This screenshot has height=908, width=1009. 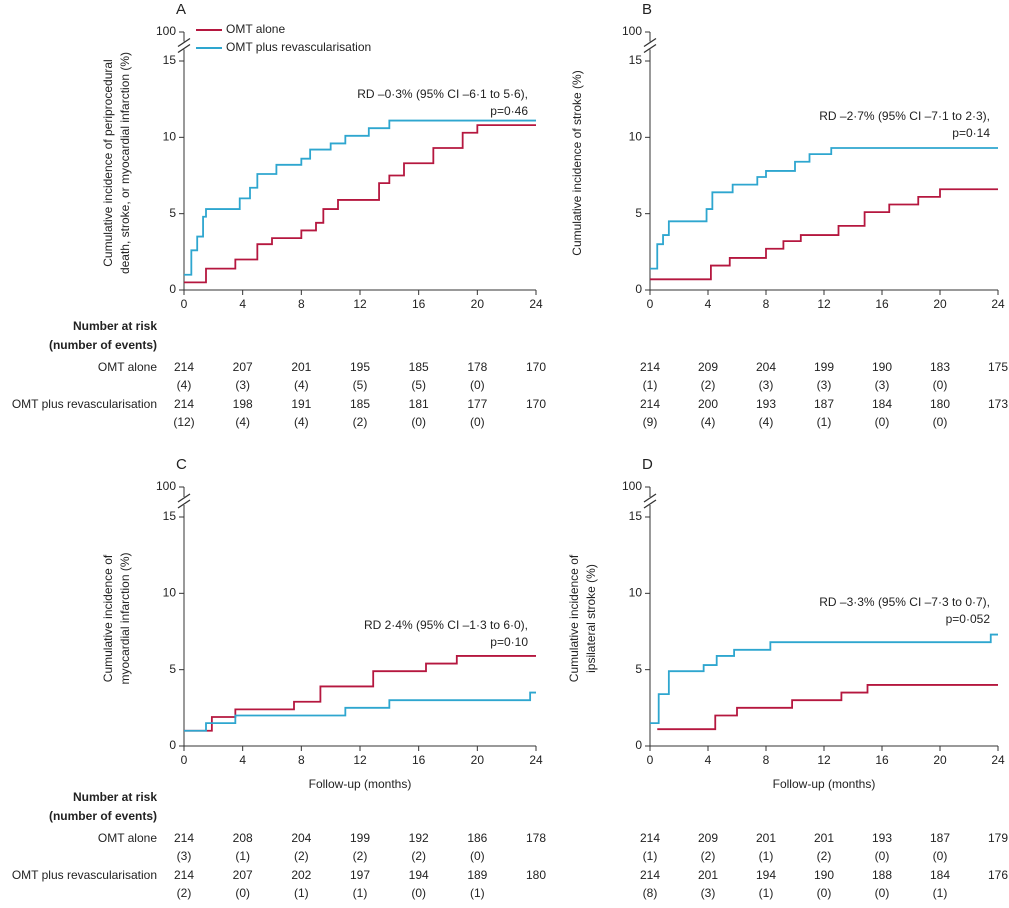 What do you see at coordinates (360, 385) in the screenshot?
I see `events: (5)` at bounding box center [360, 385].